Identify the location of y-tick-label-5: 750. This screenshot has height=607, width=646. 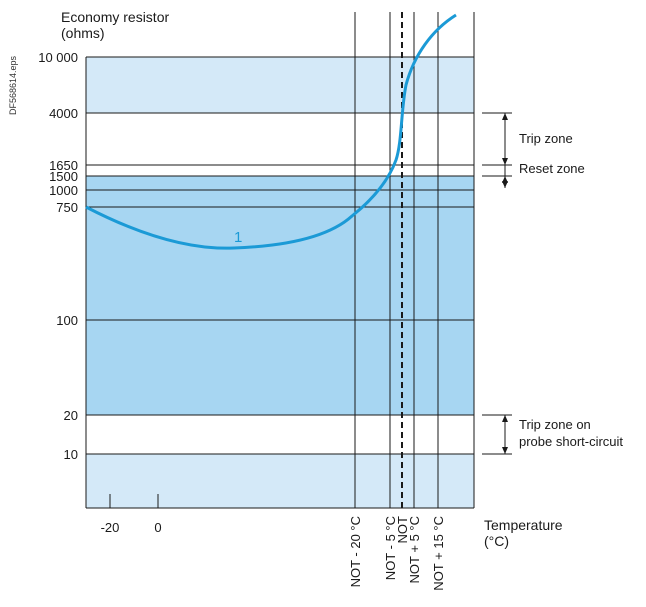
(67, 207).